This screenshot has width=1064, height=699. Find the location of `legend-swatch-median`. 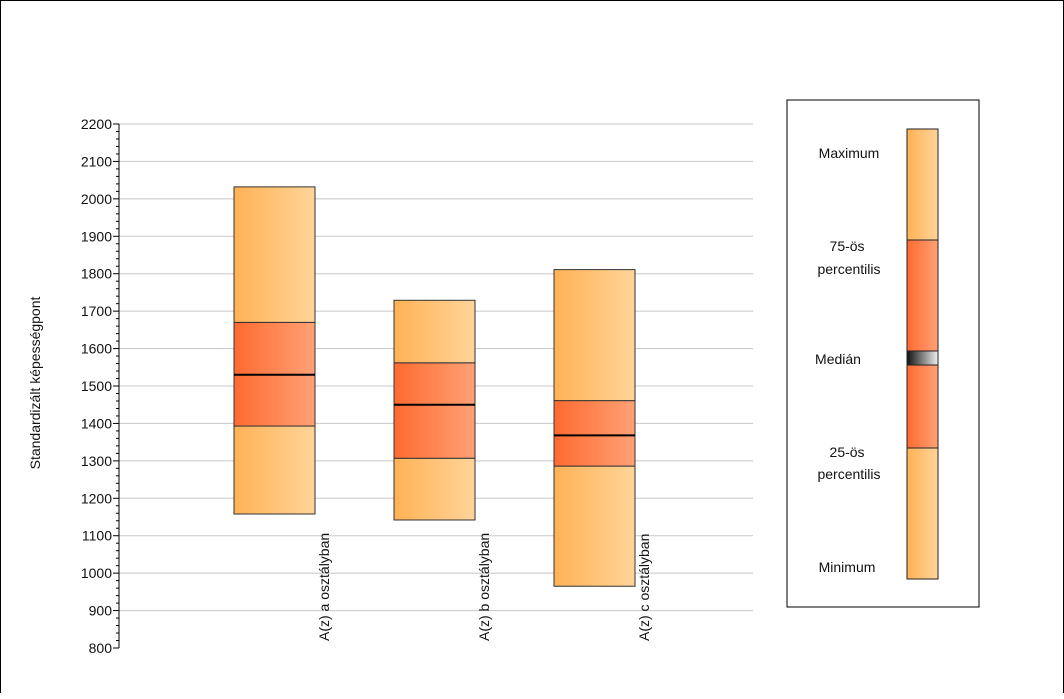

legend-swatch-median is located at coordinates (922, 358).